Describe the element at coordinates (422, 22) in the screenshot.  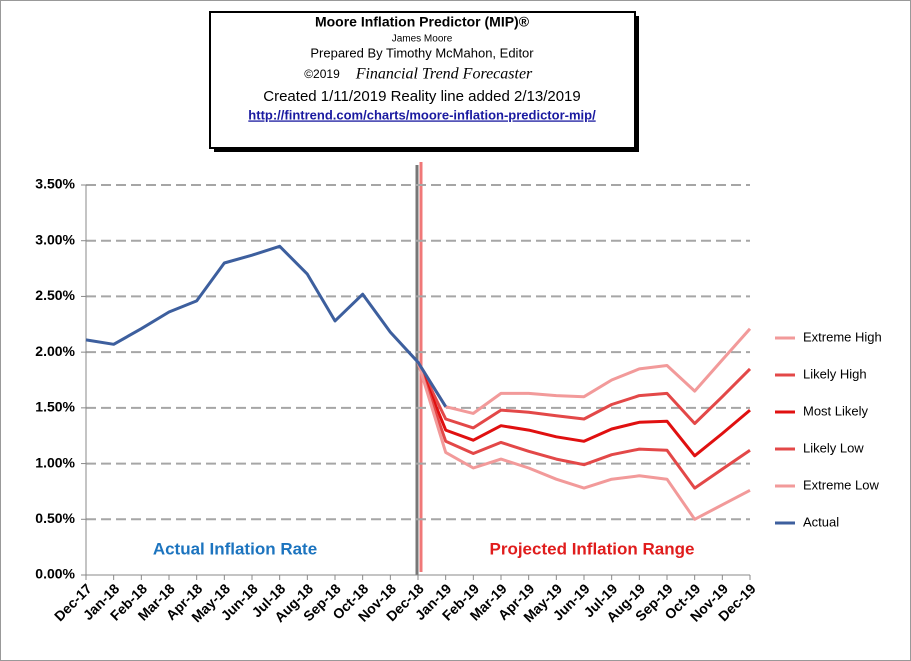
I see `chart-title: Moore Inflation Predictor (MIP)®` at that location.